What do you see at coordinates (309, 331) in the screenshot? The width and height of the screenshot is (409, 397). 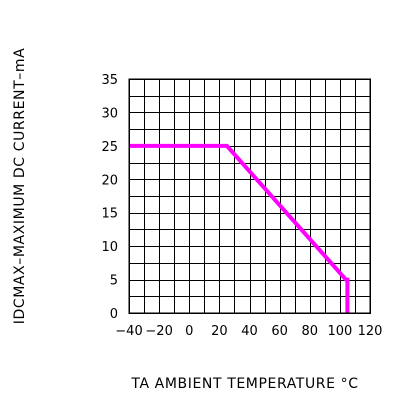 I see `x-tick-label: 80` at bounding box center [309, 331].